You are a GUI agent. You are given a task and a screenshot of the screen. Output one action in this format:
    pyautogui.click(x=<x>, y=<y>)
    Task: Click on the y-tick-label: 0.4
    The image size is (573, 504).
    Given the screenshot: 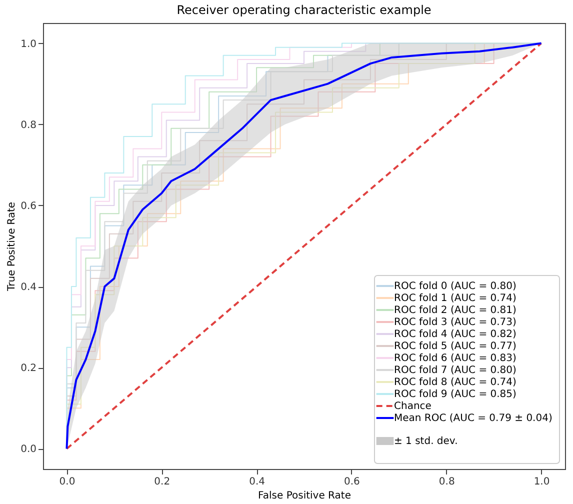 What is the action you would take?
    pyautogui.click(x=28, y=288)
    